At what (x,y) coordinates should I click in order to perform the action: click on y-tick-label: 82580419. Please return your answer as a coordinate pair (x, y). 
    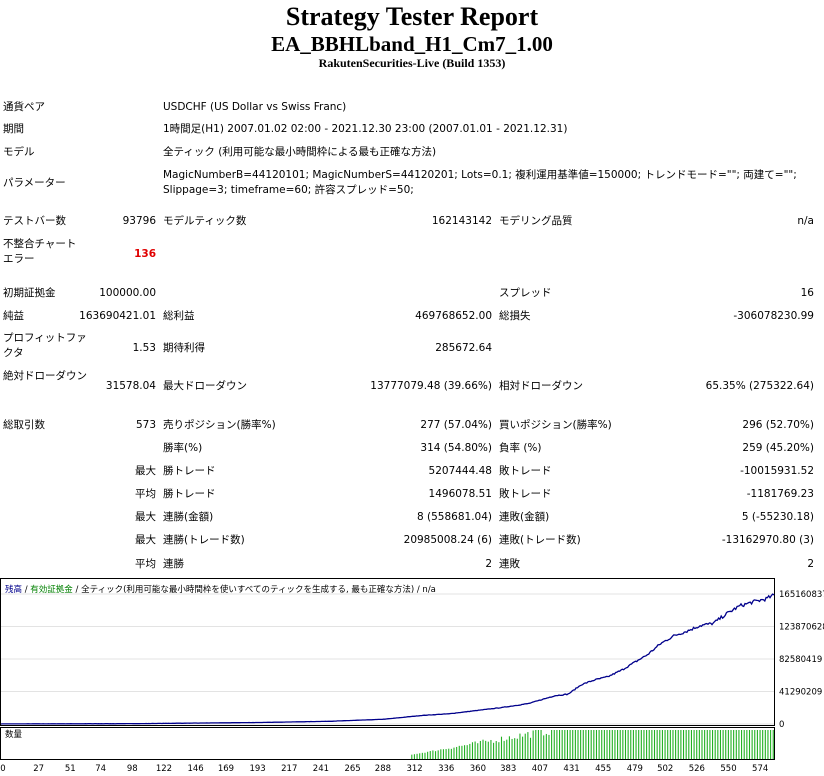
    Looking at the image, I should click on (800, 660).